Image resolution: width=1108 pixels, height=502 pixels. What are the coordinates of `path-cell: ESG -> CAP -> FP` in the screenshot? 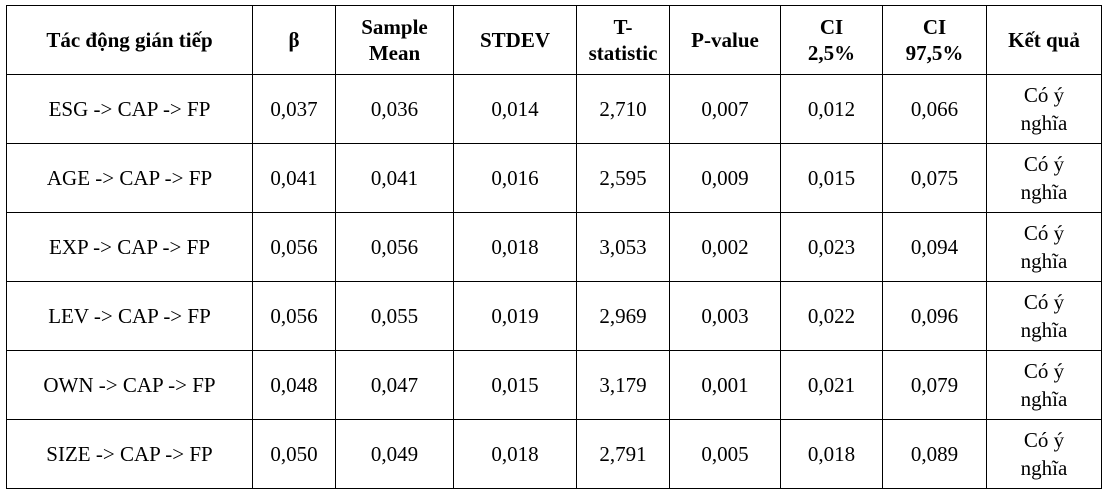 It's located at (129, 109).